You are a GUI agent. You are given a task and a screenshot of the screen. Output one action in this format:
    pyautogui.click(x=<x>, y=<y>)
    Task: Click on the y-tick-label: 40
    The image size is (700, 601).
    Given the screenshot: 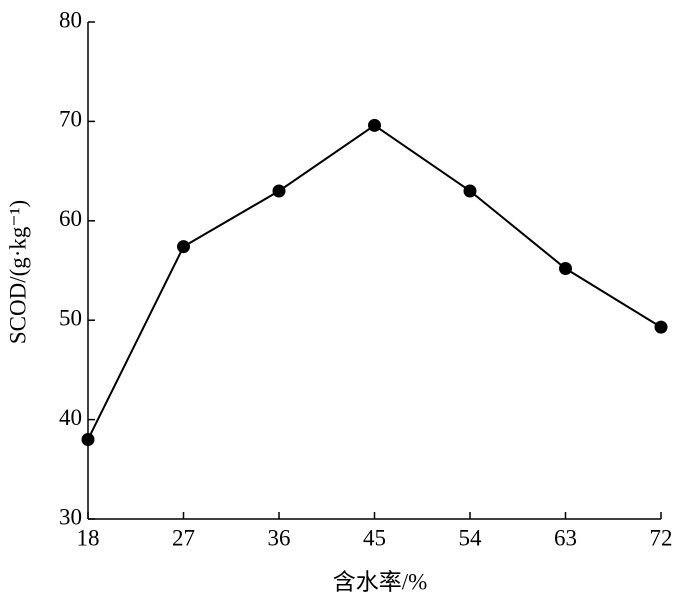 What is the action you would take?
    pyautogui.click(x=70, y=417)
    